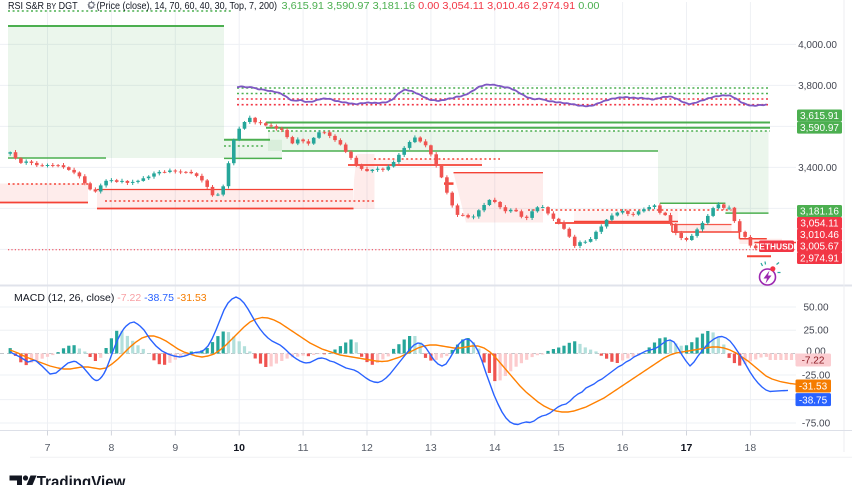 This screenshot has width=852, height=485. I want to click on svg-text: 12, so click(367, 448).